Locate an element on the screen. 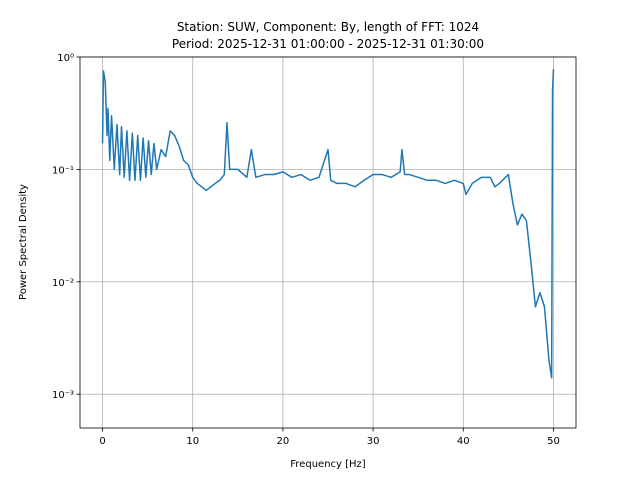 This screenshot has height=480, width=640. y-tick-label: 10⁰ is located at coordinates (65, 58).